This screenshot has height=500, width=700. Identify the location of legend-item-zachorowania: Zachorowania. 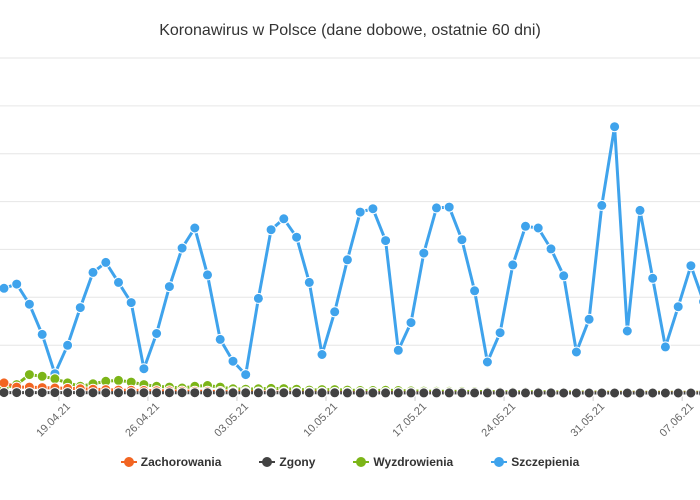
(171, 462).